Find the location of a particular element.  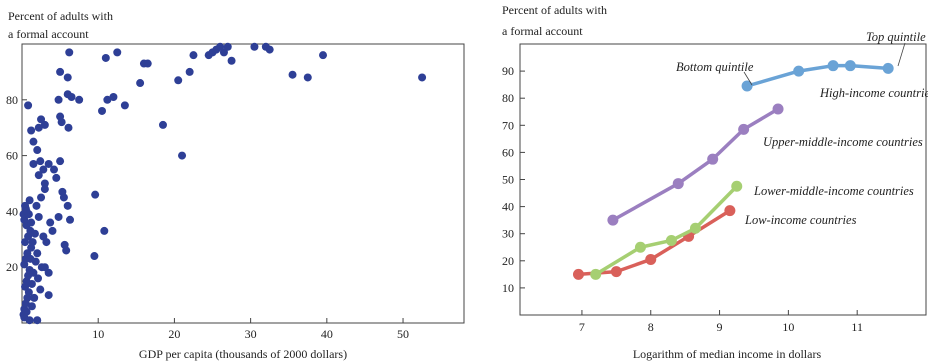

series-point-upper-middle-income-countries is located at coordinates (713, 159).